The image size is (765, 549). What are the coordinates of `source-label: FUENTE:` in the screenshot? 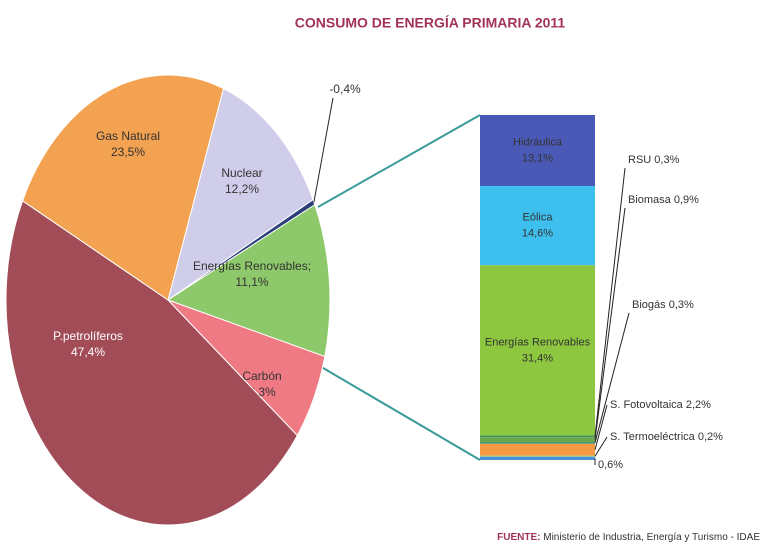 It's located at (518, 537).